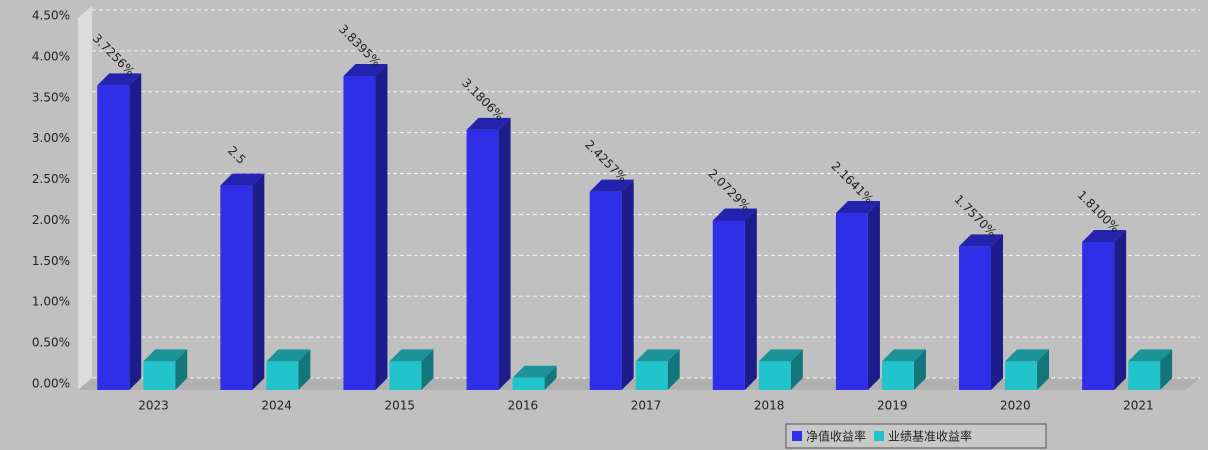 The height and width of the screenshot is (450, 1208). Describe the element at coordinates (85, 198) in the screenshot. I see `y-wall` at that location.